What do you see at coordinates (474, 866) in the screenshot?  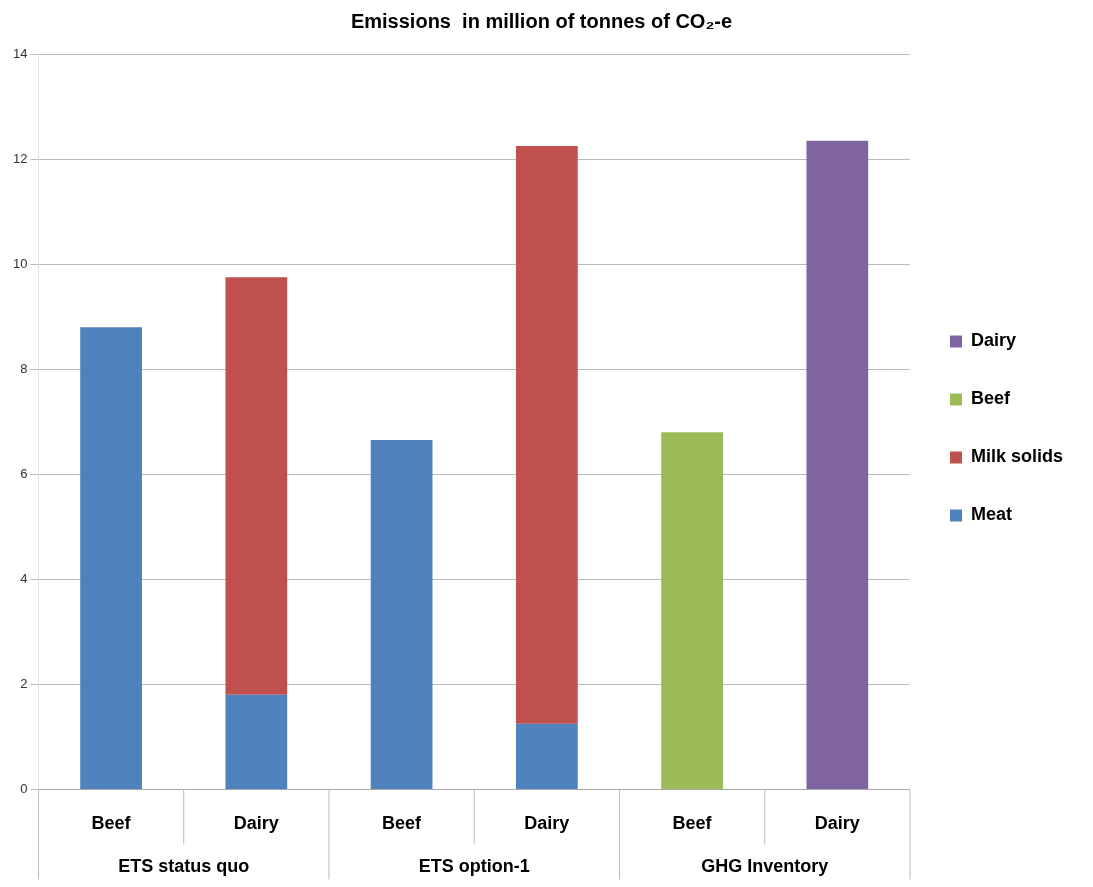 I see `text: ETS option-1` at bounding box center [474, 866].